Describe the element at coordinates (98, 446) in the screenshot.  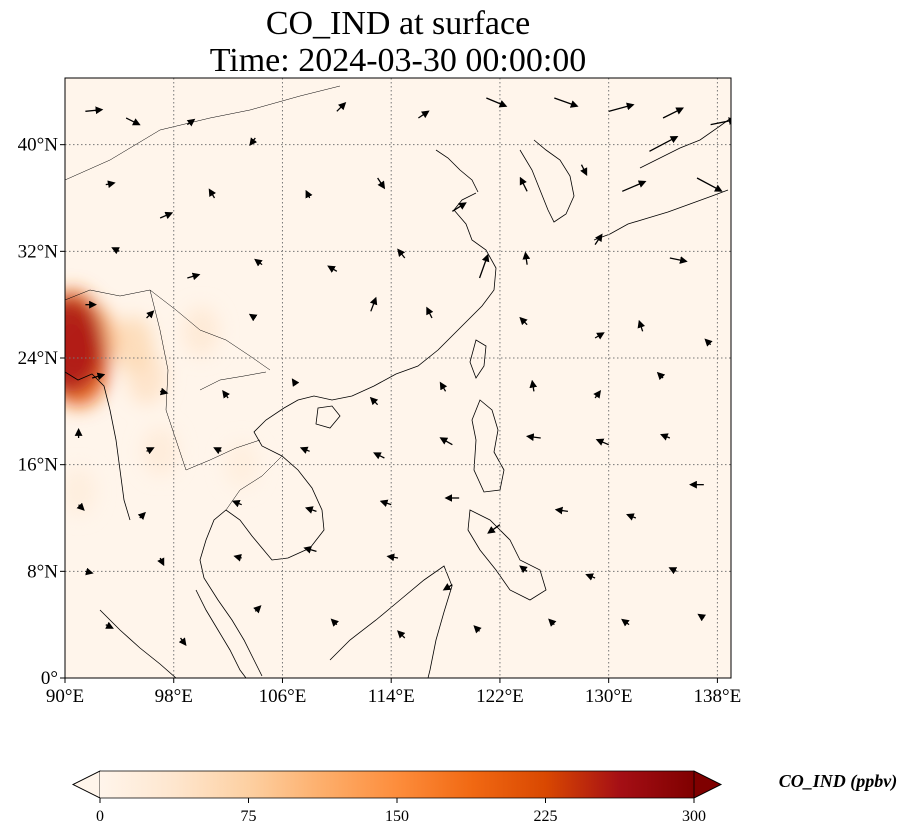
I see `coastline-bay-of-bengal` at that location.